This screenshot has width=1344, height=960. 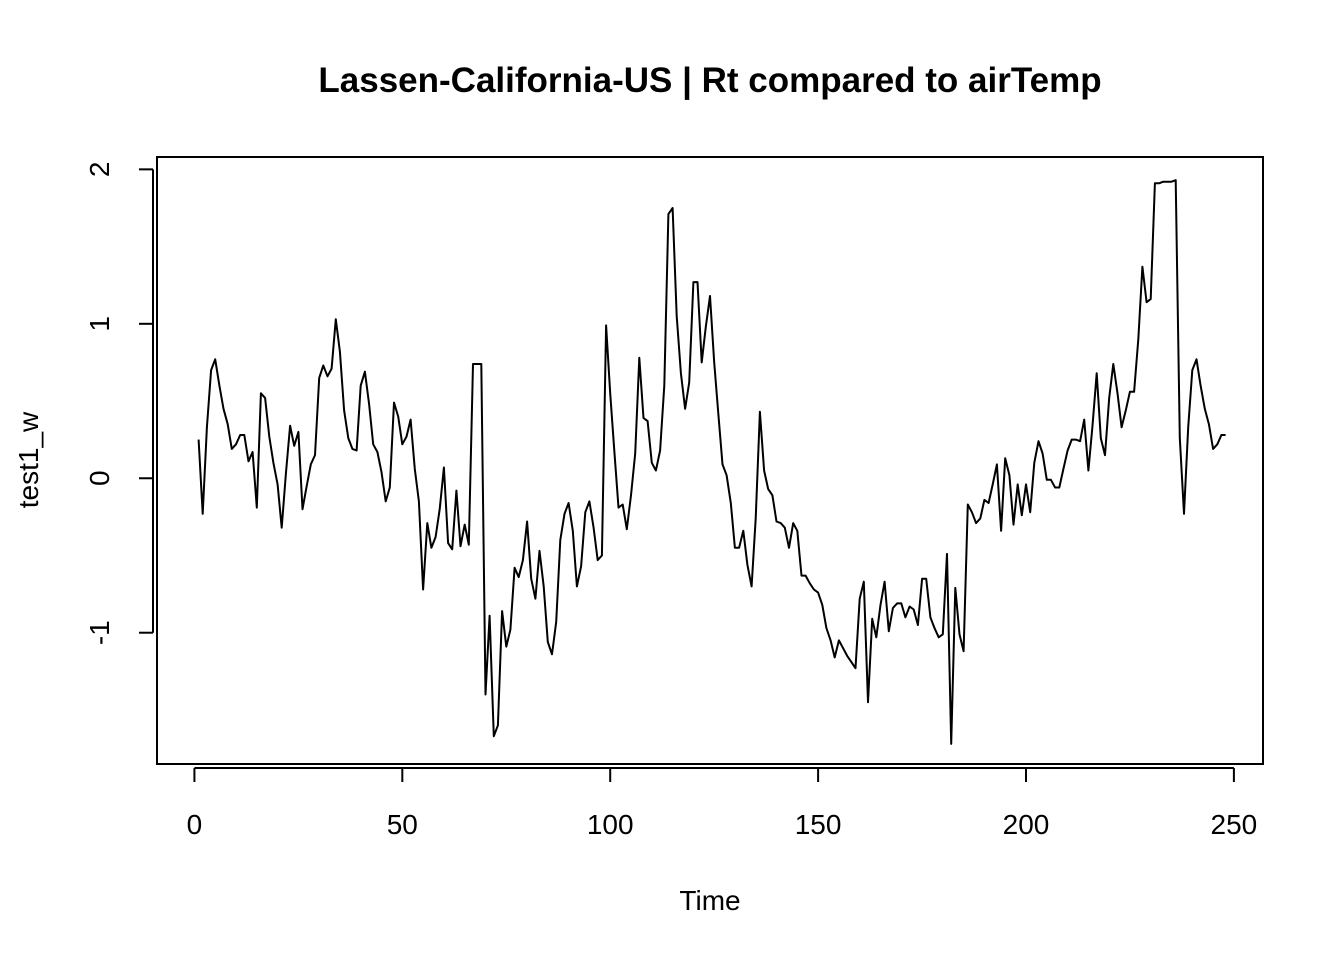 I want to click on y-tick-label: -1, so click(x=99, y=632).